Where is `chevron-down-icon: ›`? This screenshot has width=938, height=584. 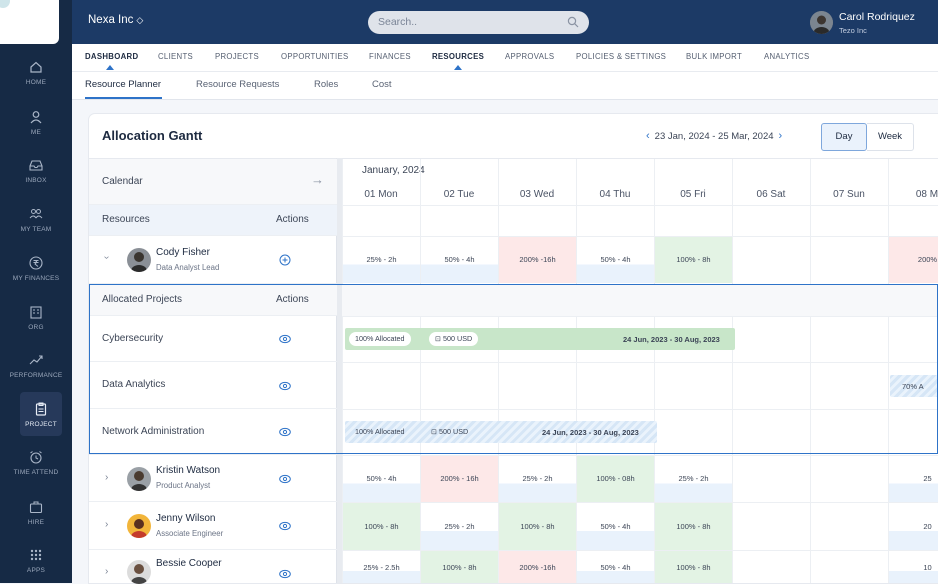 chevron-down-icon: › is located at coordinates (107, 257).